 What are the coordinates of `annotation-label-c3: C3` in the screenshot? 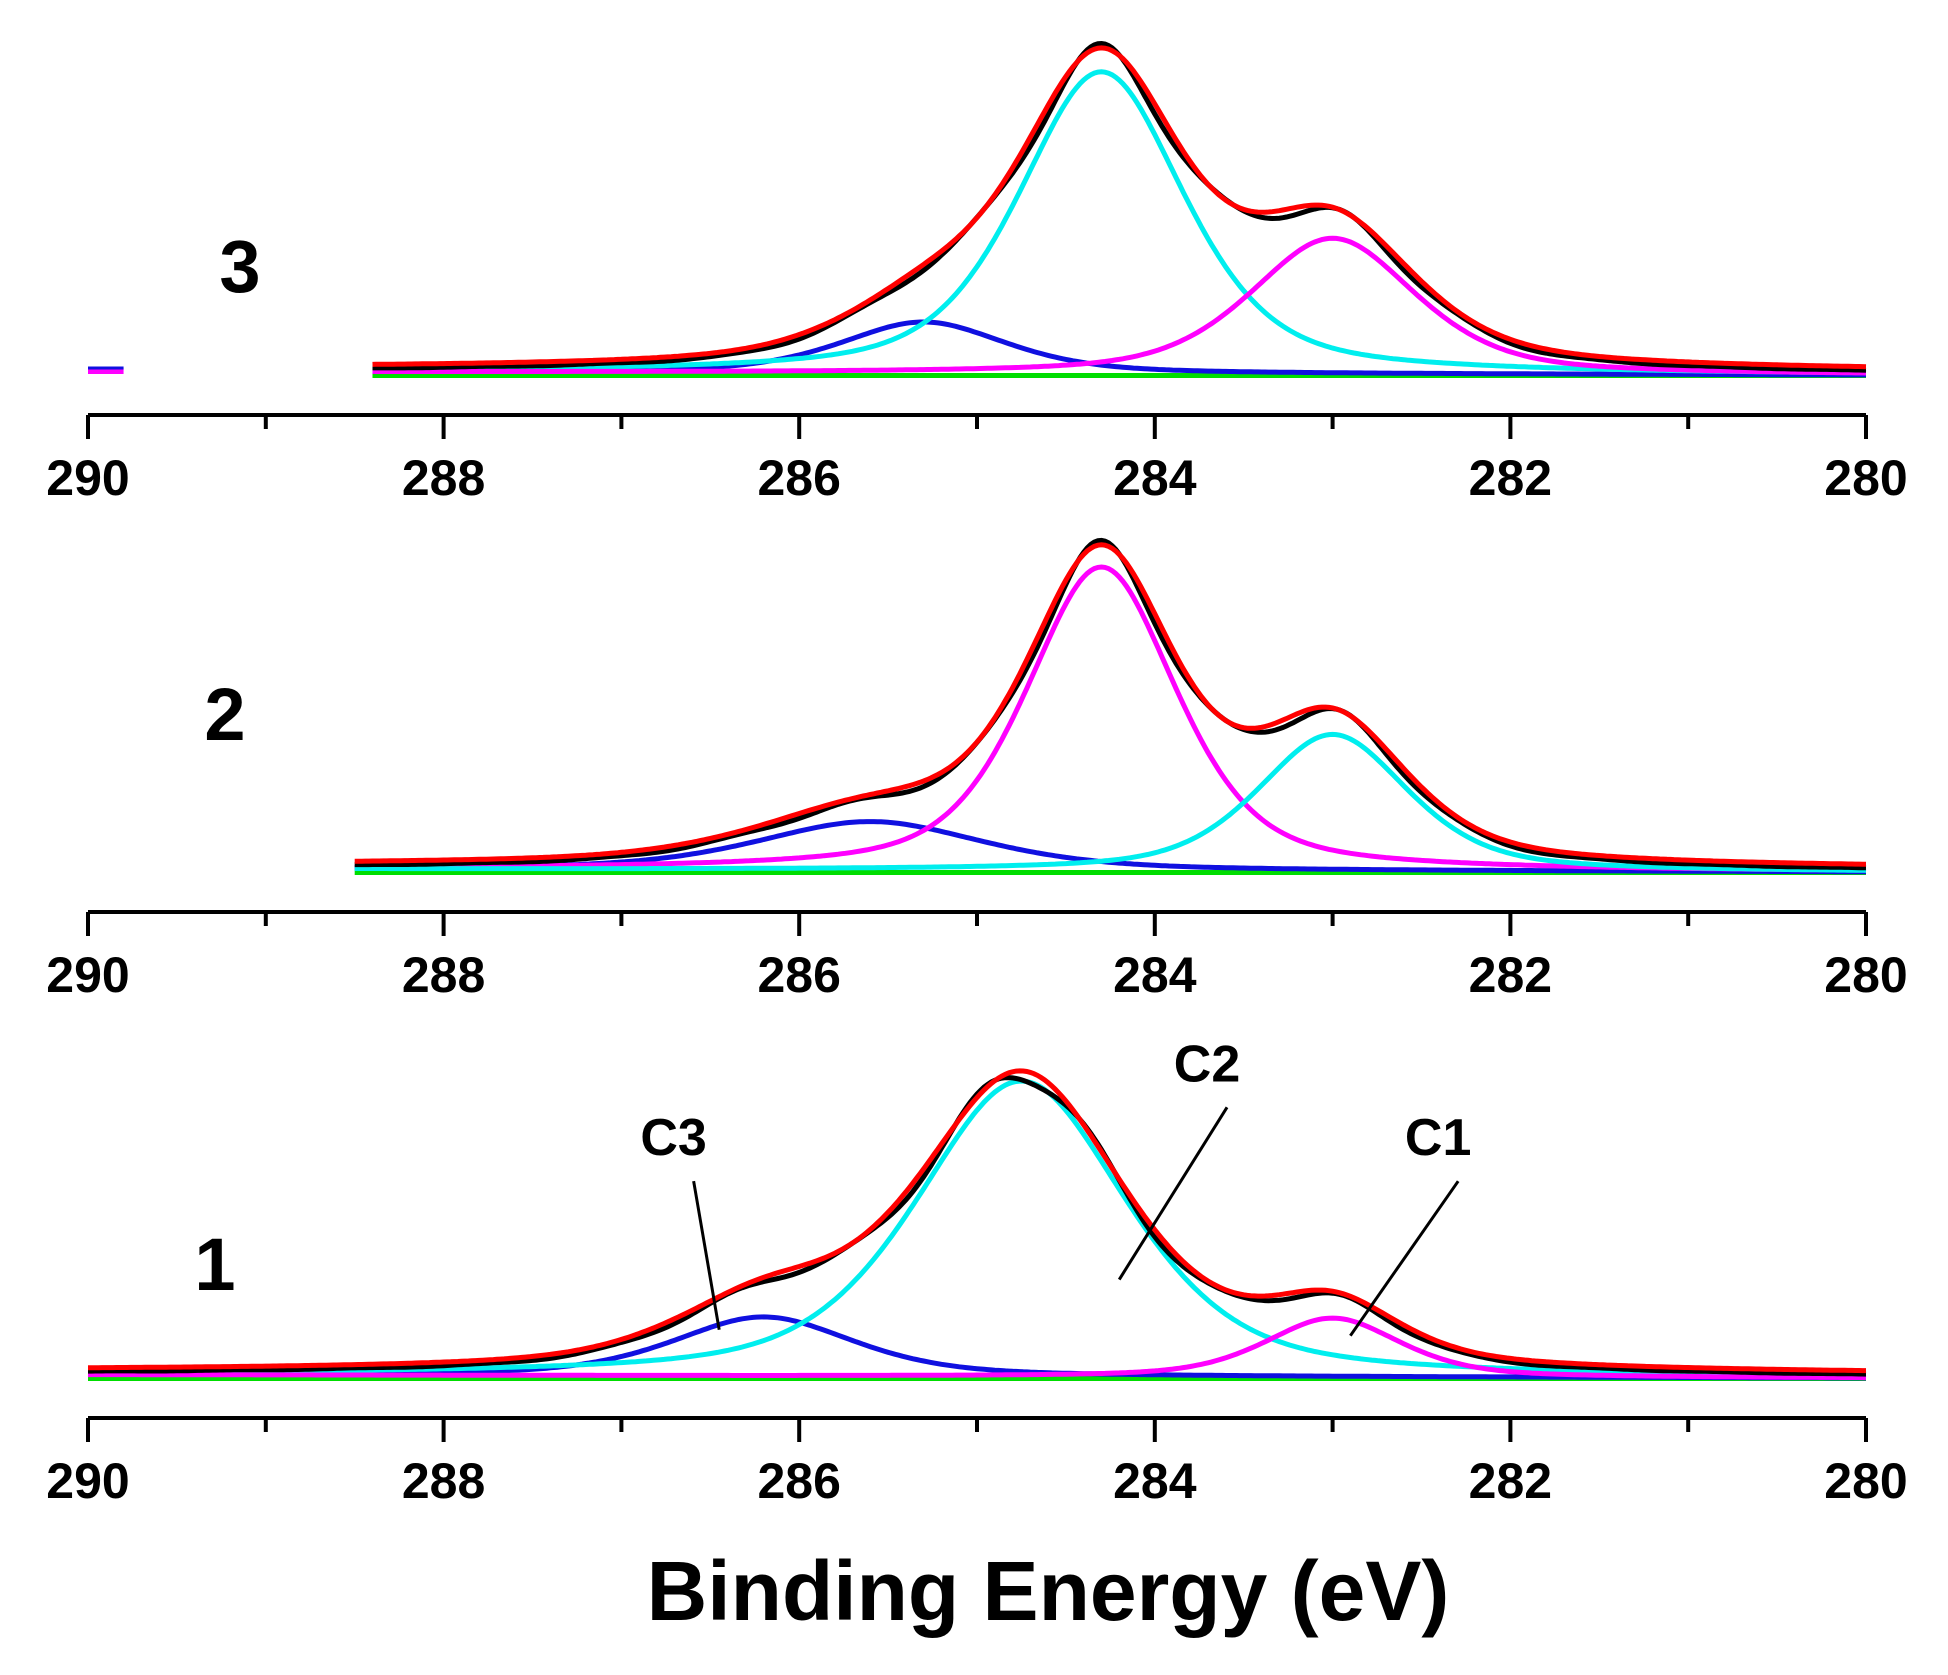 It's located at (673, 1138).